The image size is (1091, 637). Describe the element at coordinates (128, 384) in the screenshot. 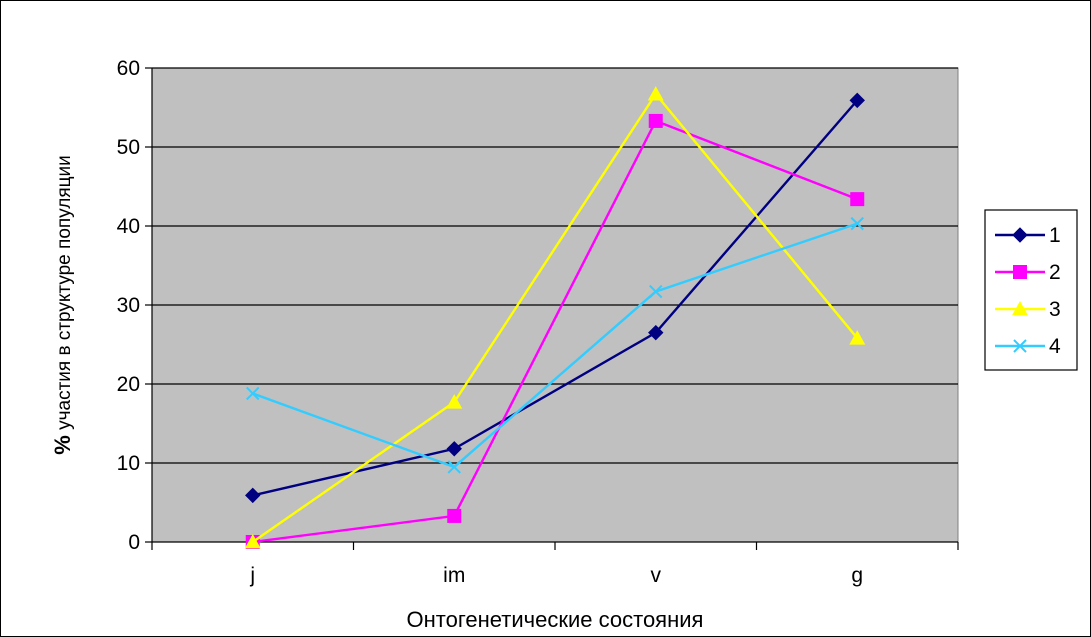

I see `y-tick-label: 20` at that location.